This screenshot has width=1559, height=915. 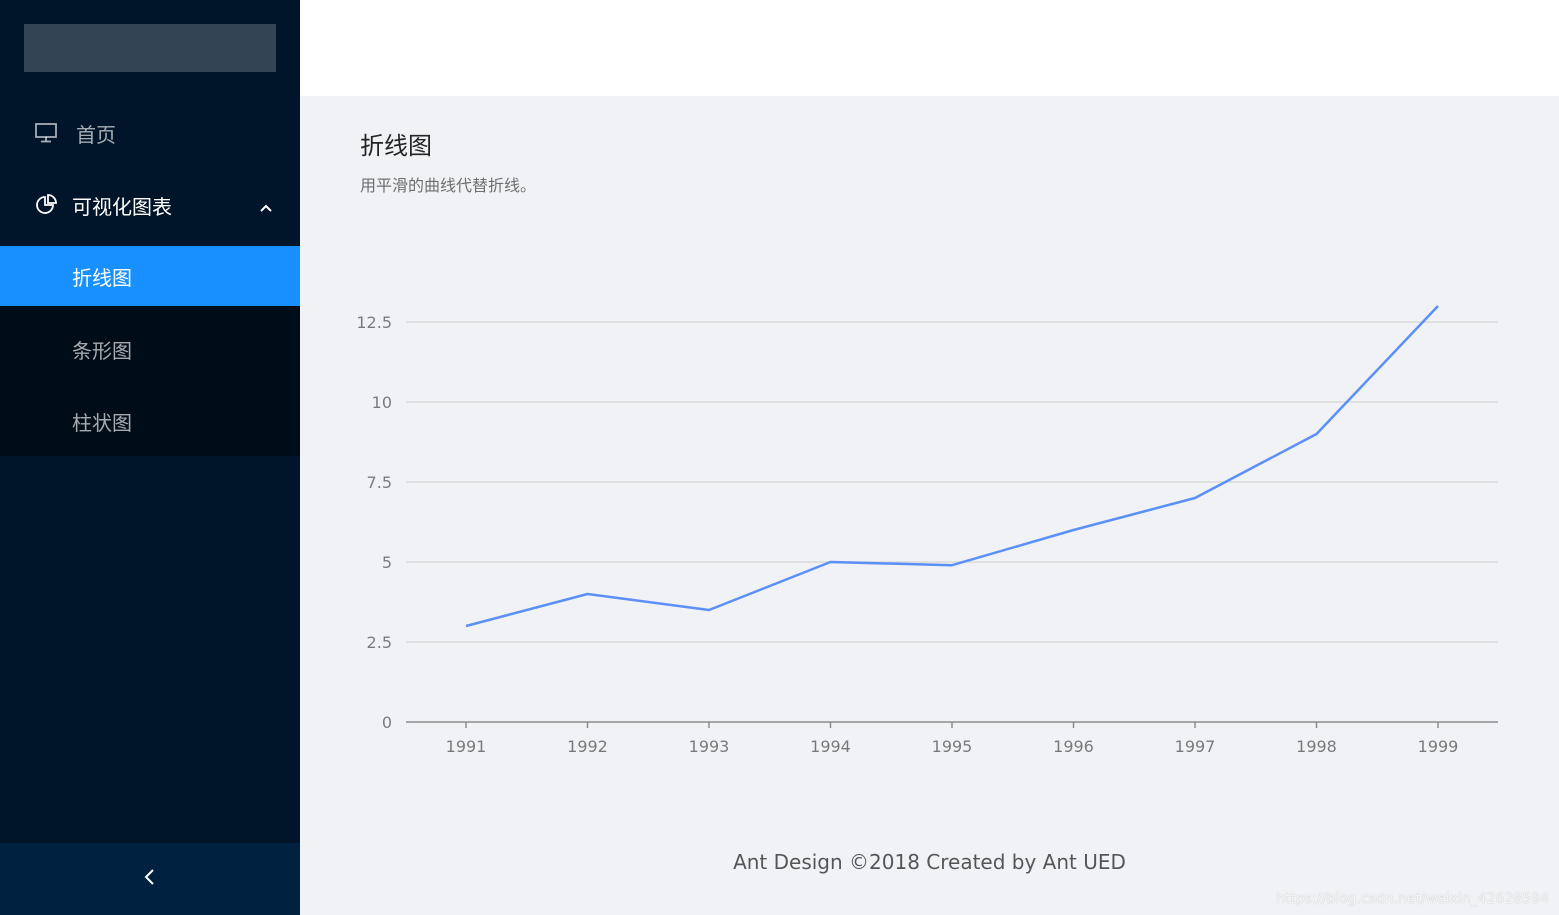 What do you see at coordinates (709, 746) in the screenshot?
I see `x-tick-label: 1993` at bounding box center [709, 746].